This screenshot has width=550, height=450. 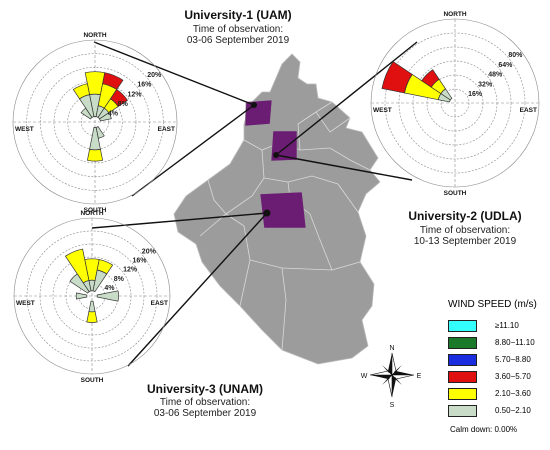 What do you see at coordinates (238, 40) in the screenshot?
I see `station-1-date: 03-06 September 2019` at bounding box center [238, 40].